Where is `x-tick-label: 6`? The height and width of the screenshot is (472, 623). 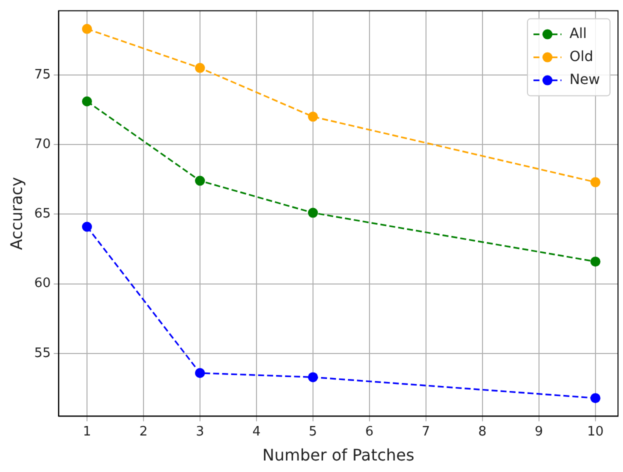
x-tick-label: 6 is located at coordinates (369, 432).